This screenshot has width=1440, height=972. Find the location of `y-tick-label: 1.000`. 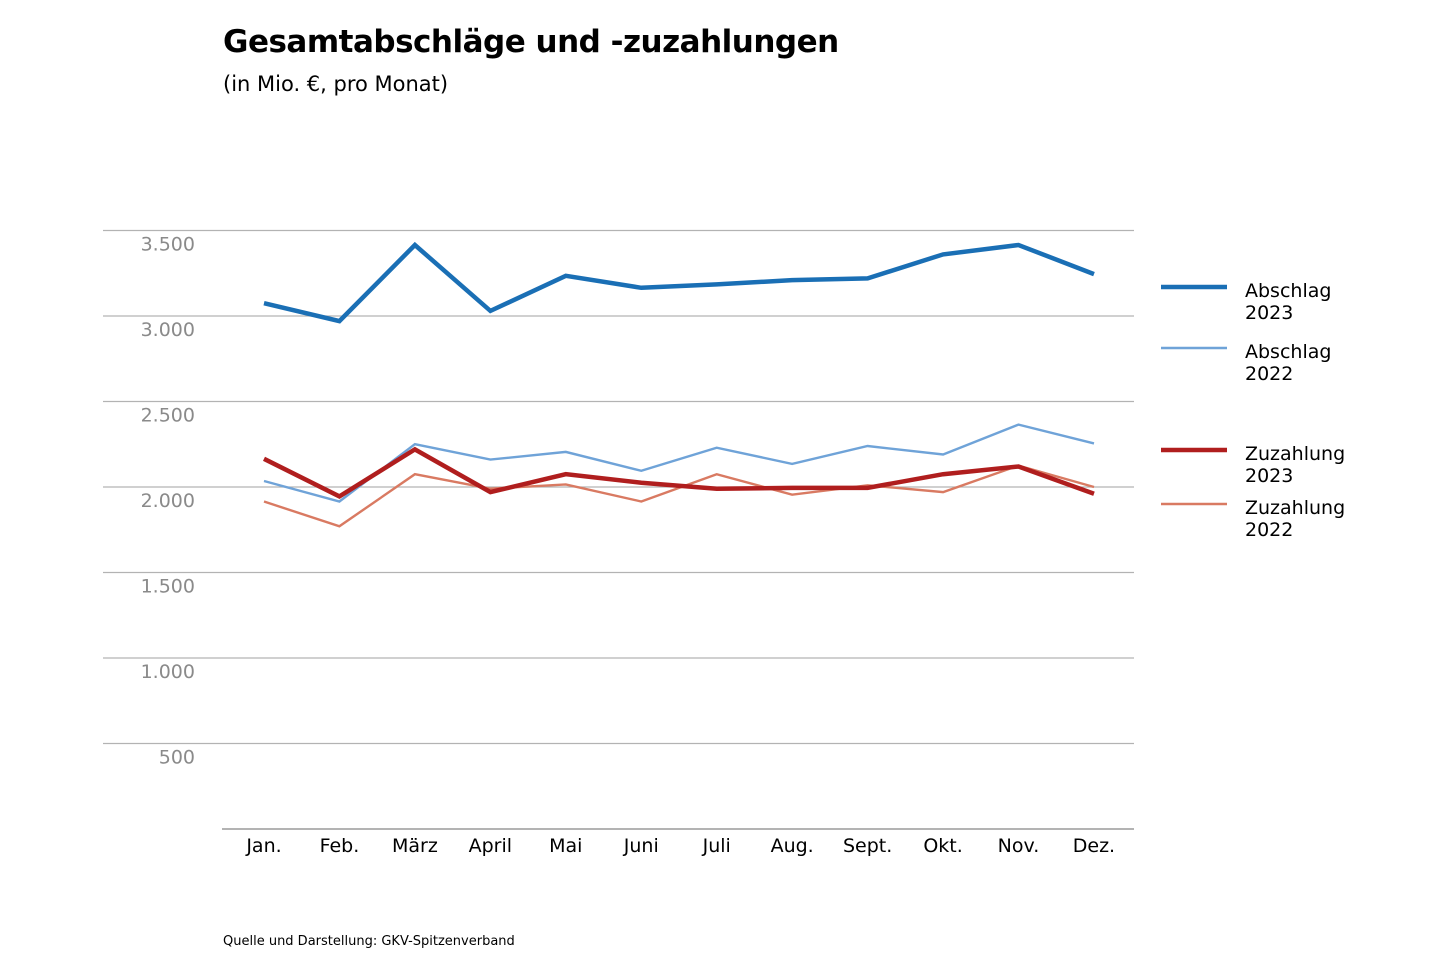

y-tick-label: 1.000 is located at coordinates (168, 672).